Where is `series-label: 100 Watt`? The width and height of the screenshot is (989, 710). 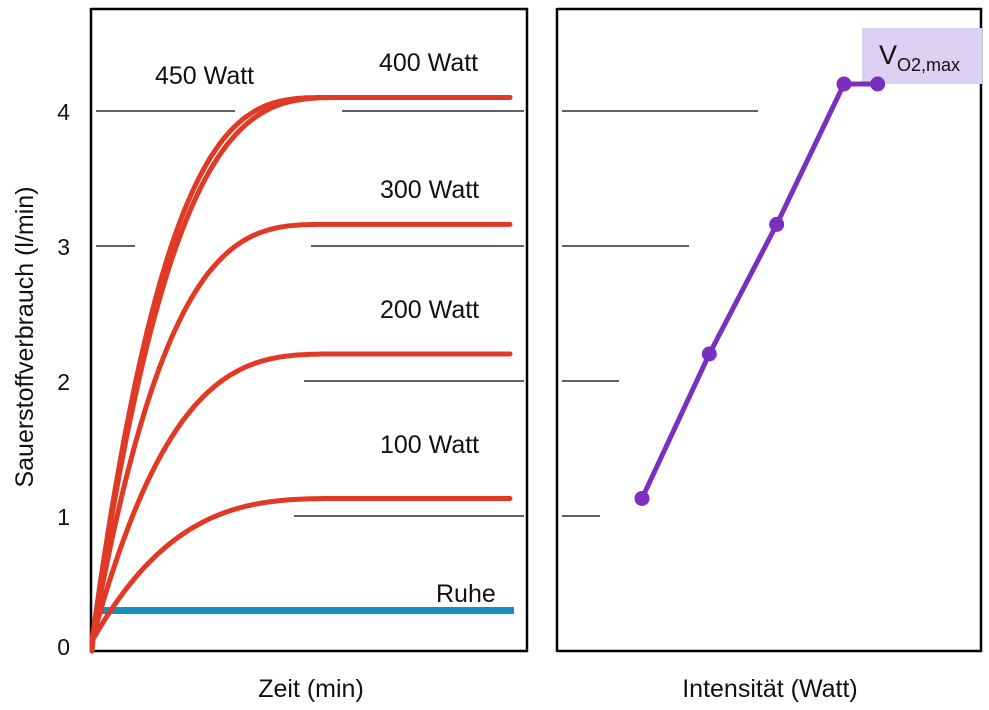
series-label: 100 Watt is located at coordinates (429, 445).